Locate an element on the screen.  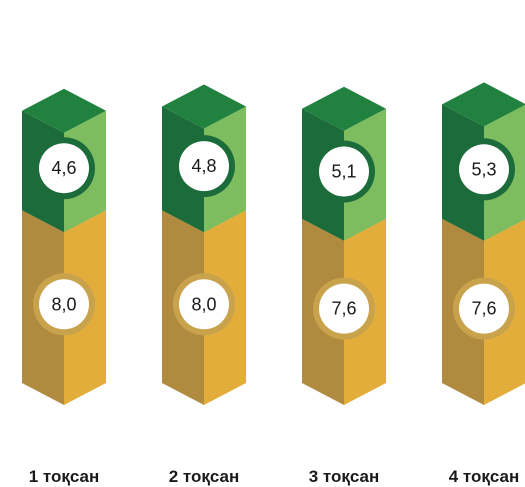
data-label-s1-c2: 5,1 is located at coordinates (343, 172).